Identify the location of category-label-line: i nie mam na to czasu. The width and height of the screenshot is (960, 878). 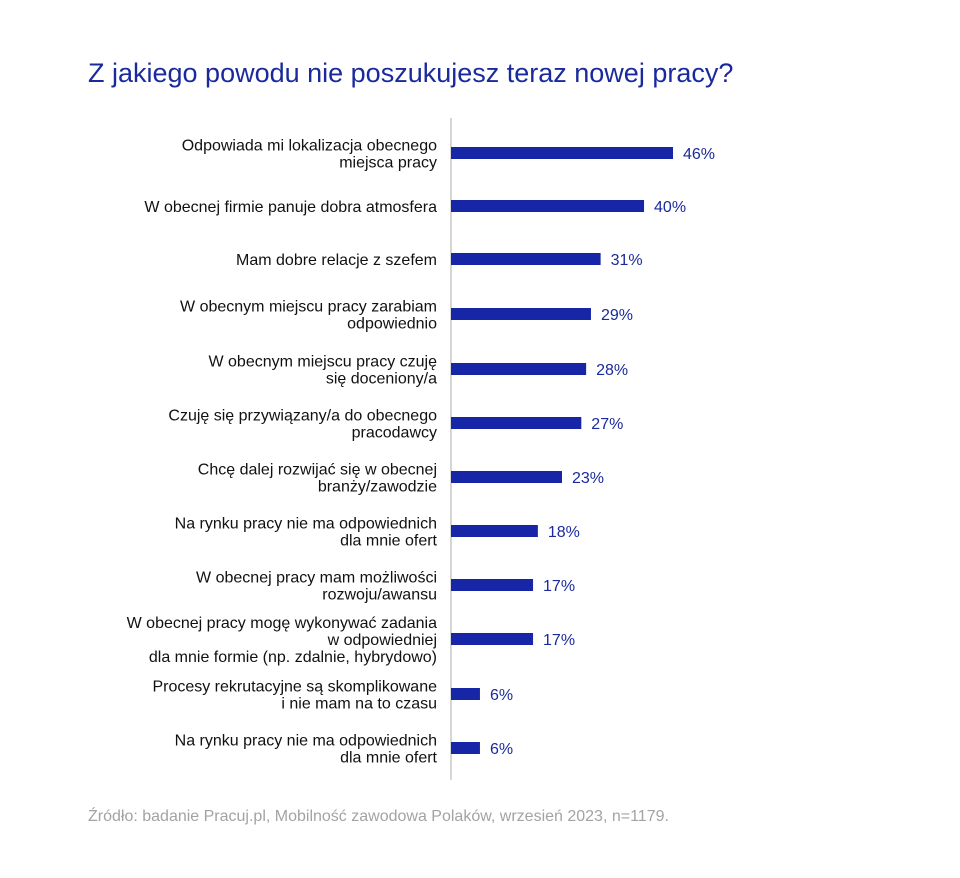
(359, 704).